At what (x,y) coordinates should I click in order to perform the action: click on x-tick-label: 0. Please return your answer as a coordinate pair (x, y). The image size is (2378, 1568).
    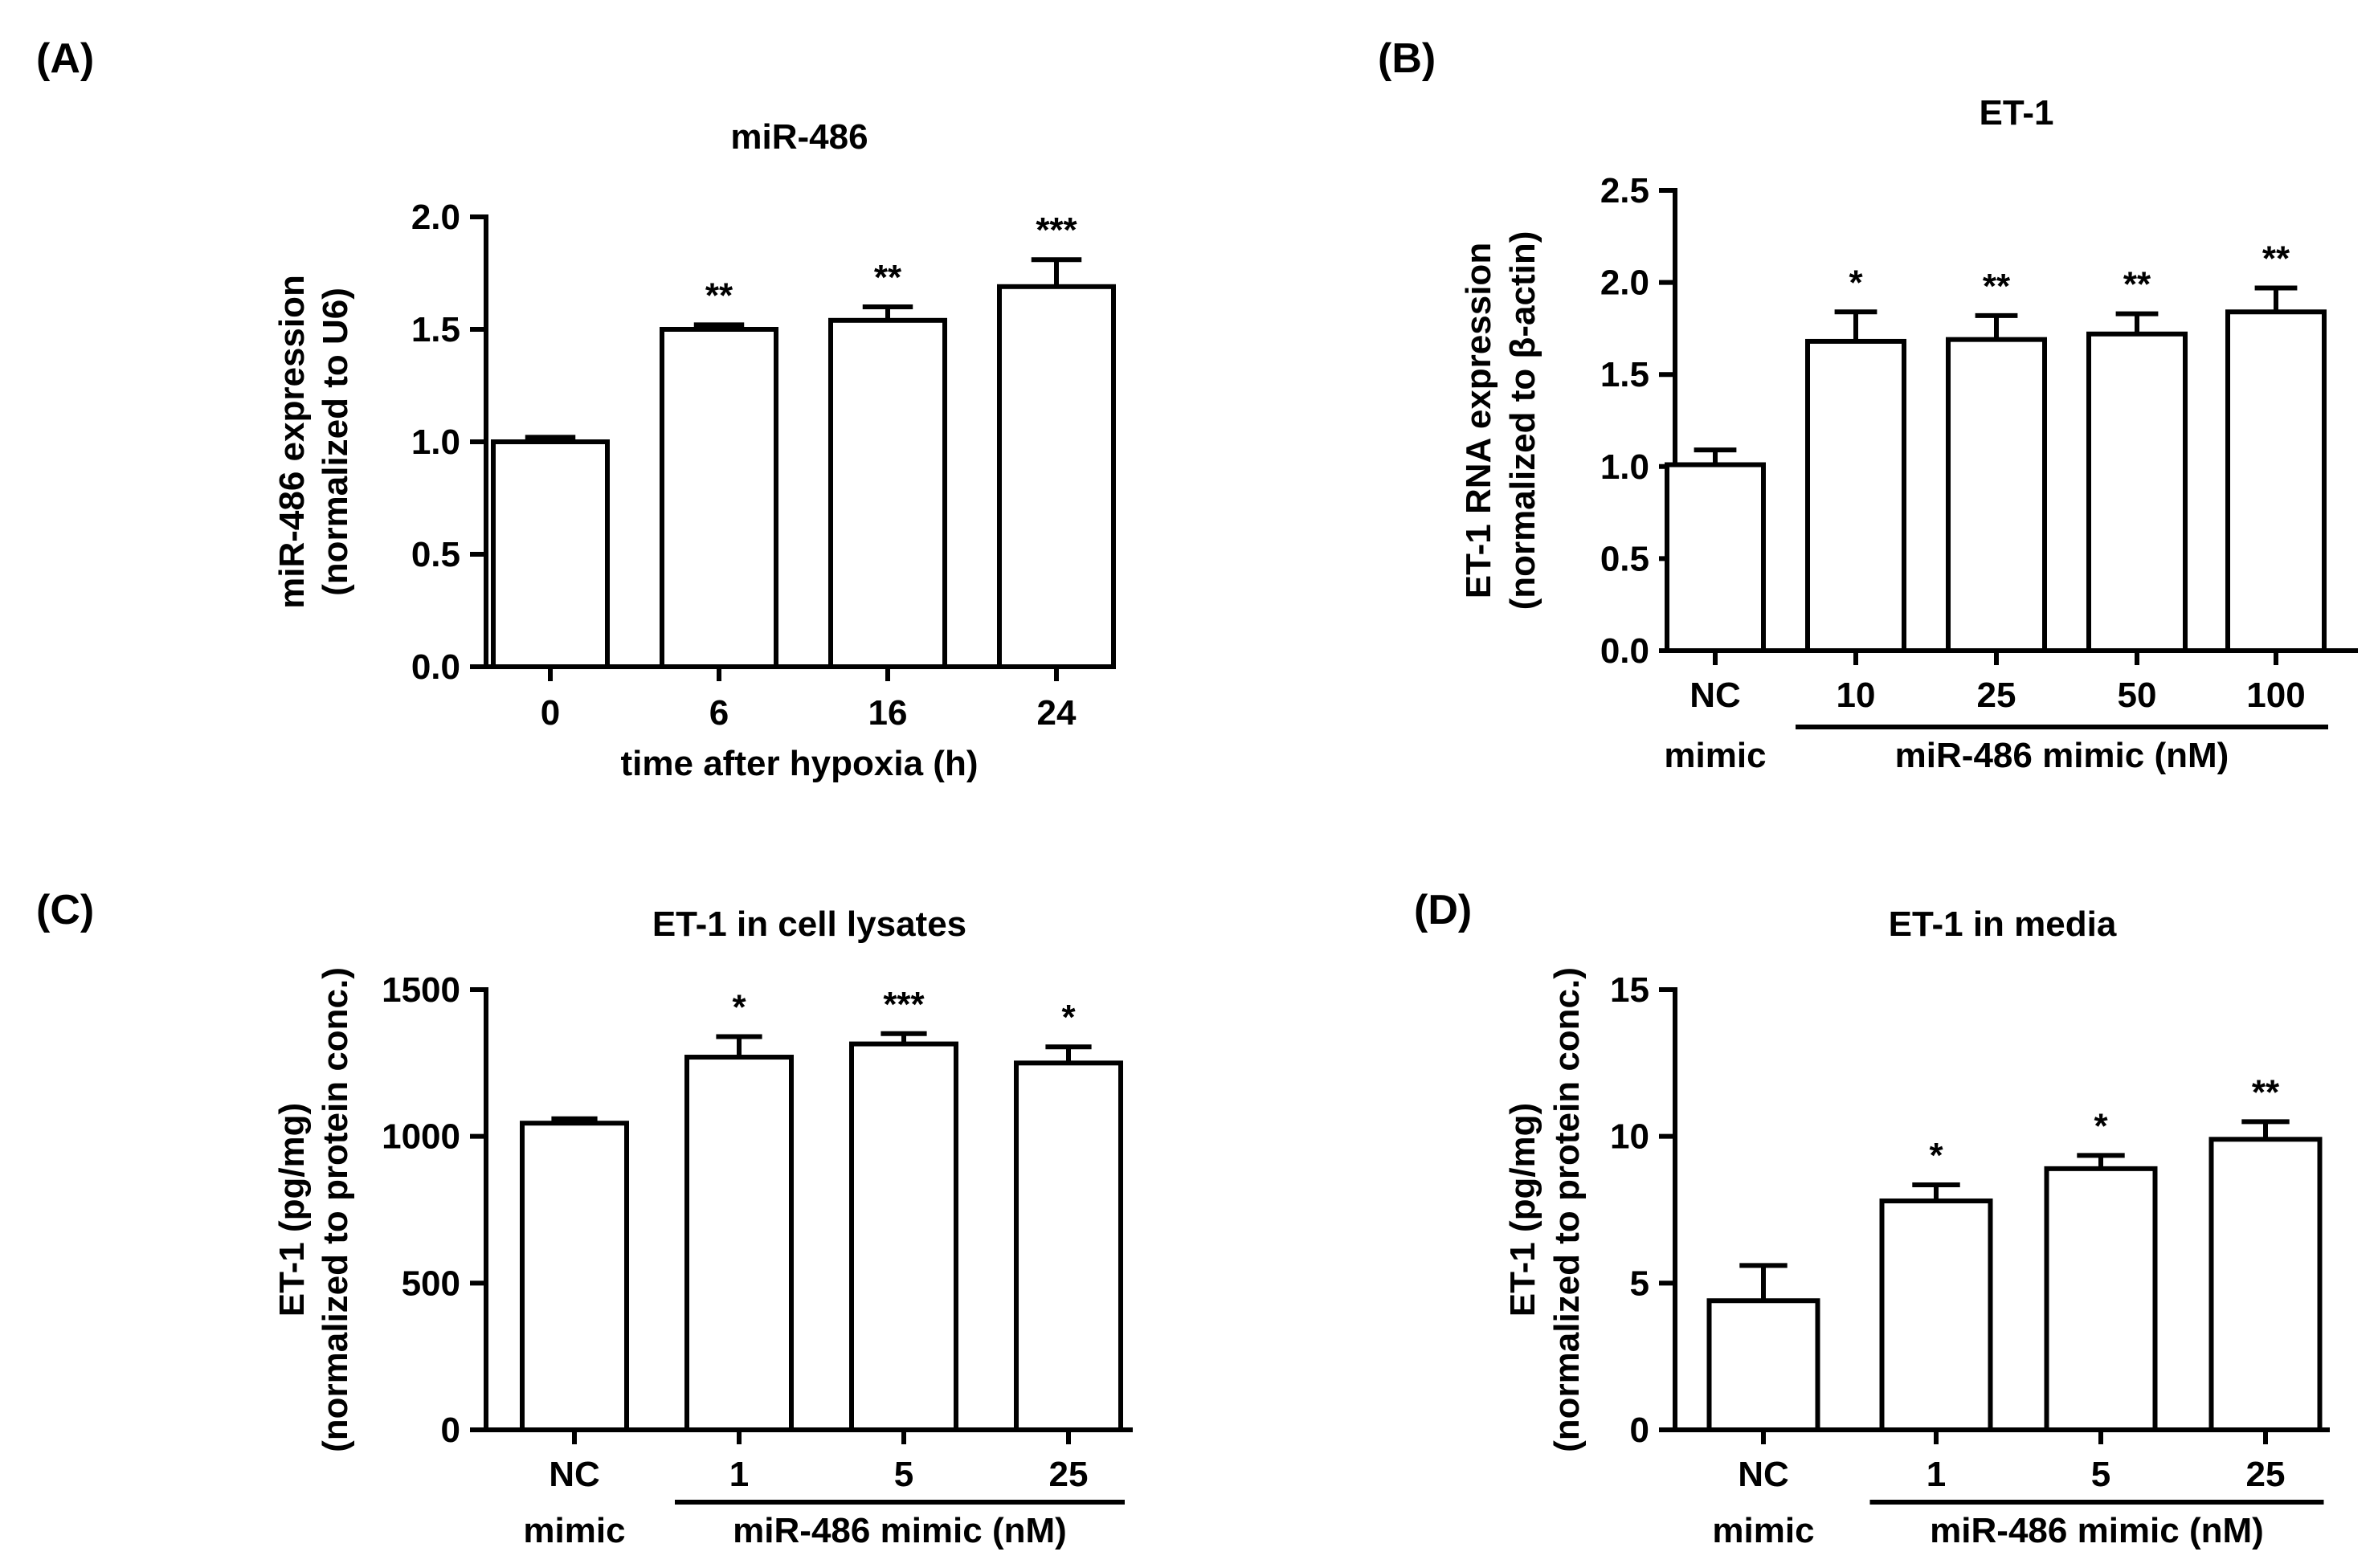
    Looking at the image, I should click on (550, 713).